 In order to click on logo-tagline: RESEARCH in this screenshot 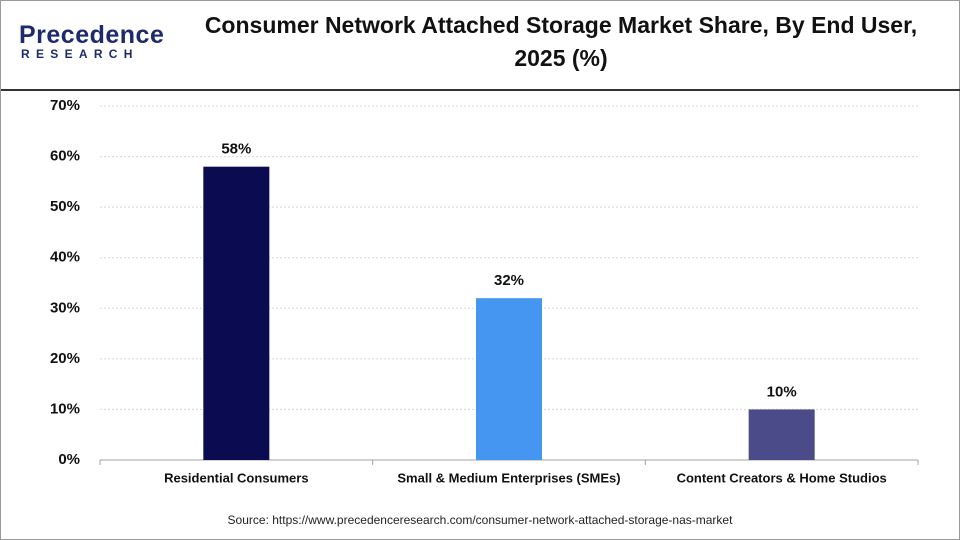, I will do `click(80, 54)`.